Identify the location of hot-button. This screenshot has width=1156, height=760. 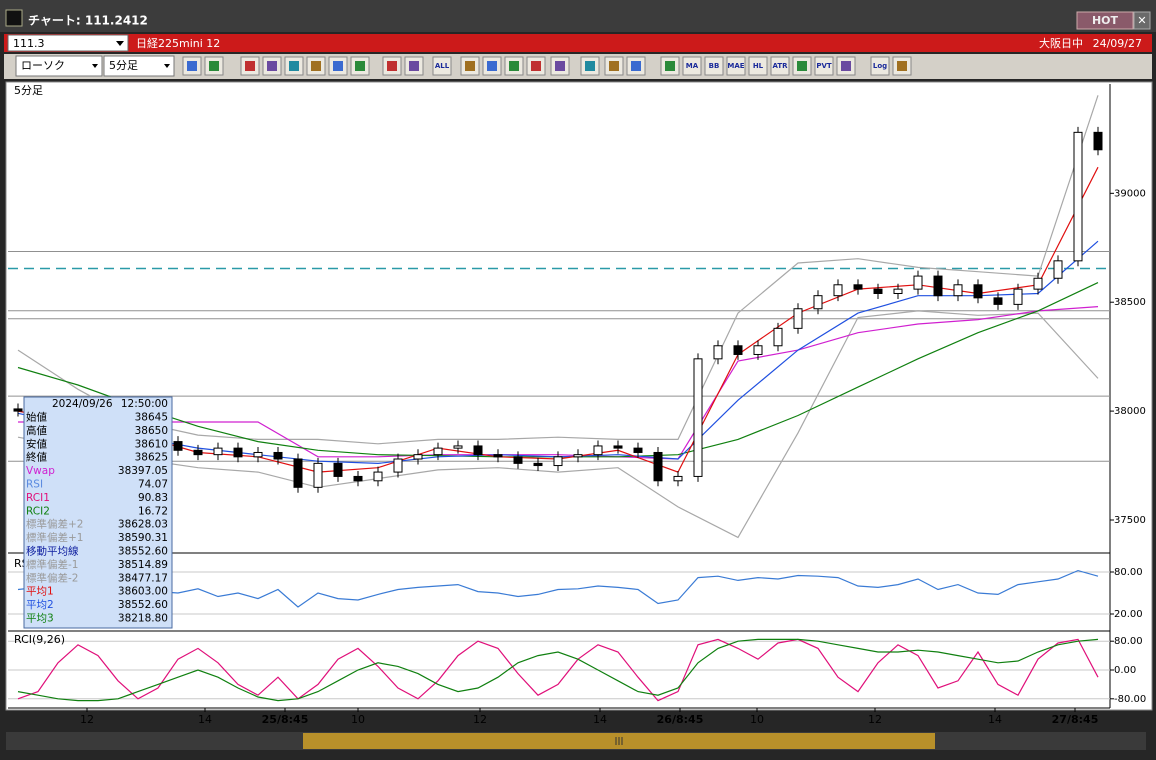
(1105, 20).